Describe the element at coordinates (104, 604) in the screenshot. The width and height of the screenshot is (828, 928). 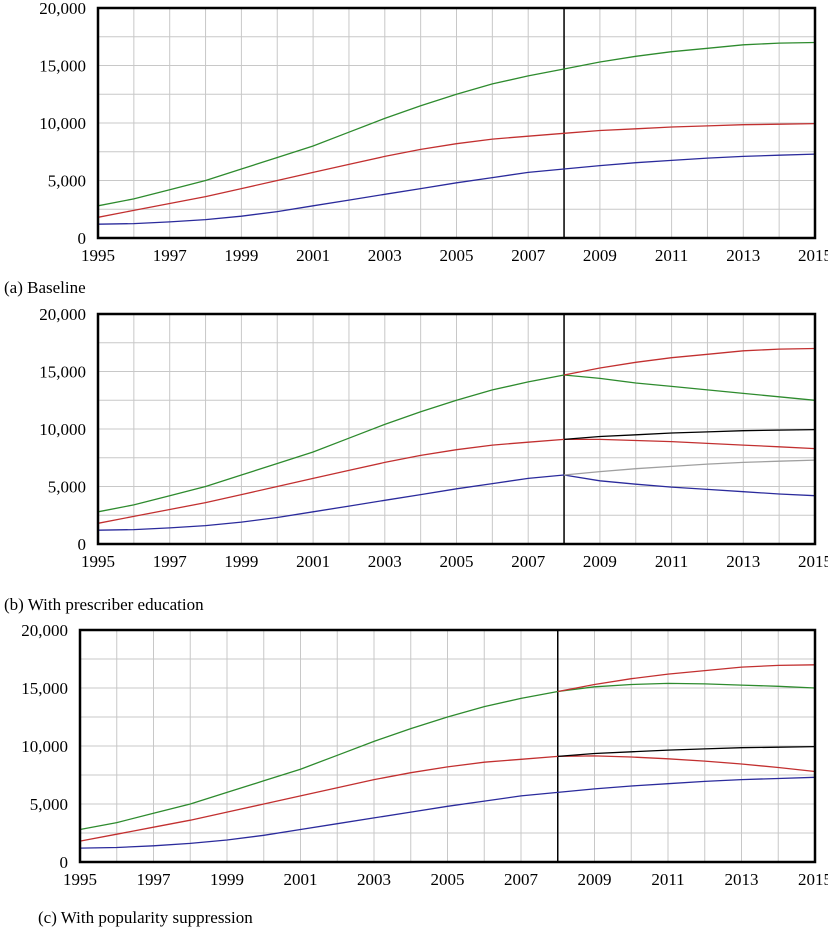
I see `chart-caption: (b) With prescriber education` at that location.